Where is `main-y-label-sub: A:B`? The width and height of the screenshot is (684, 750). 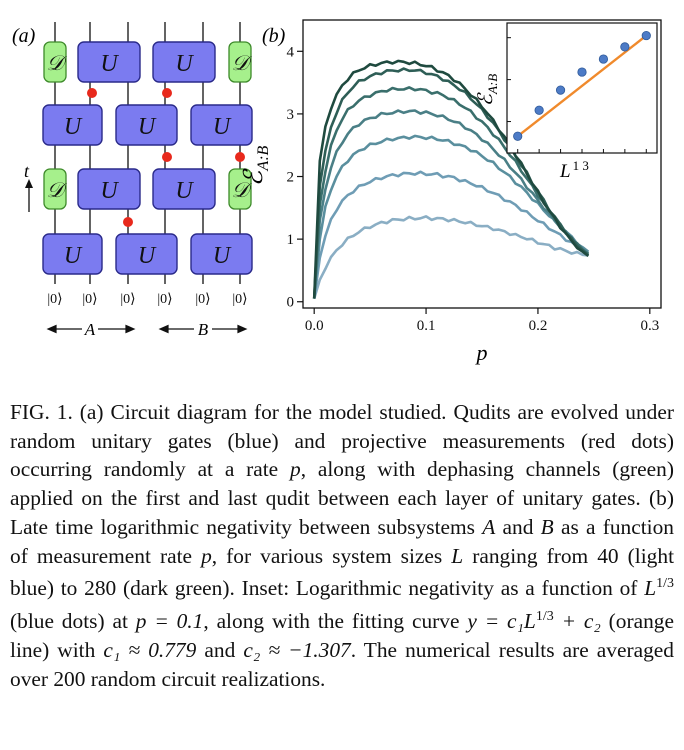 main-y-label-sub: A:B is located at coordinates (263, 158).